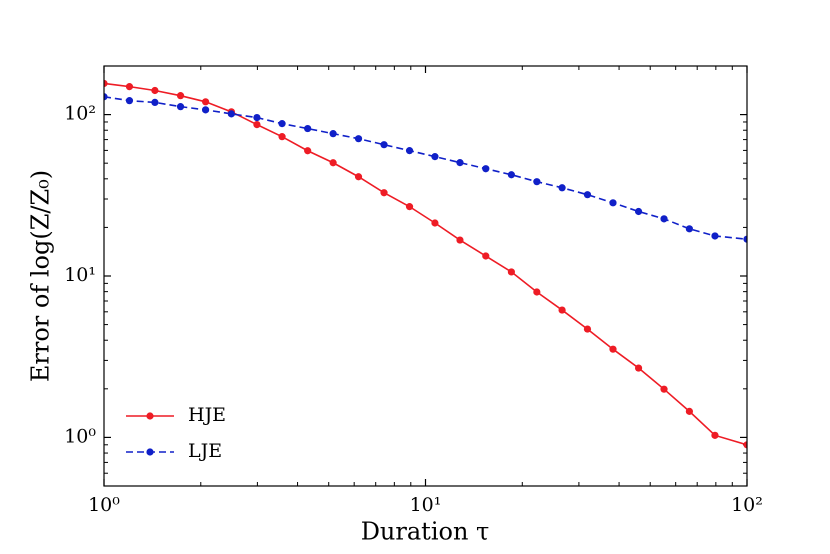 Image resolution: width=830 pixels, height=554 pixels. I want to click on x-tick-label: 10⁰, so click(104, 505).